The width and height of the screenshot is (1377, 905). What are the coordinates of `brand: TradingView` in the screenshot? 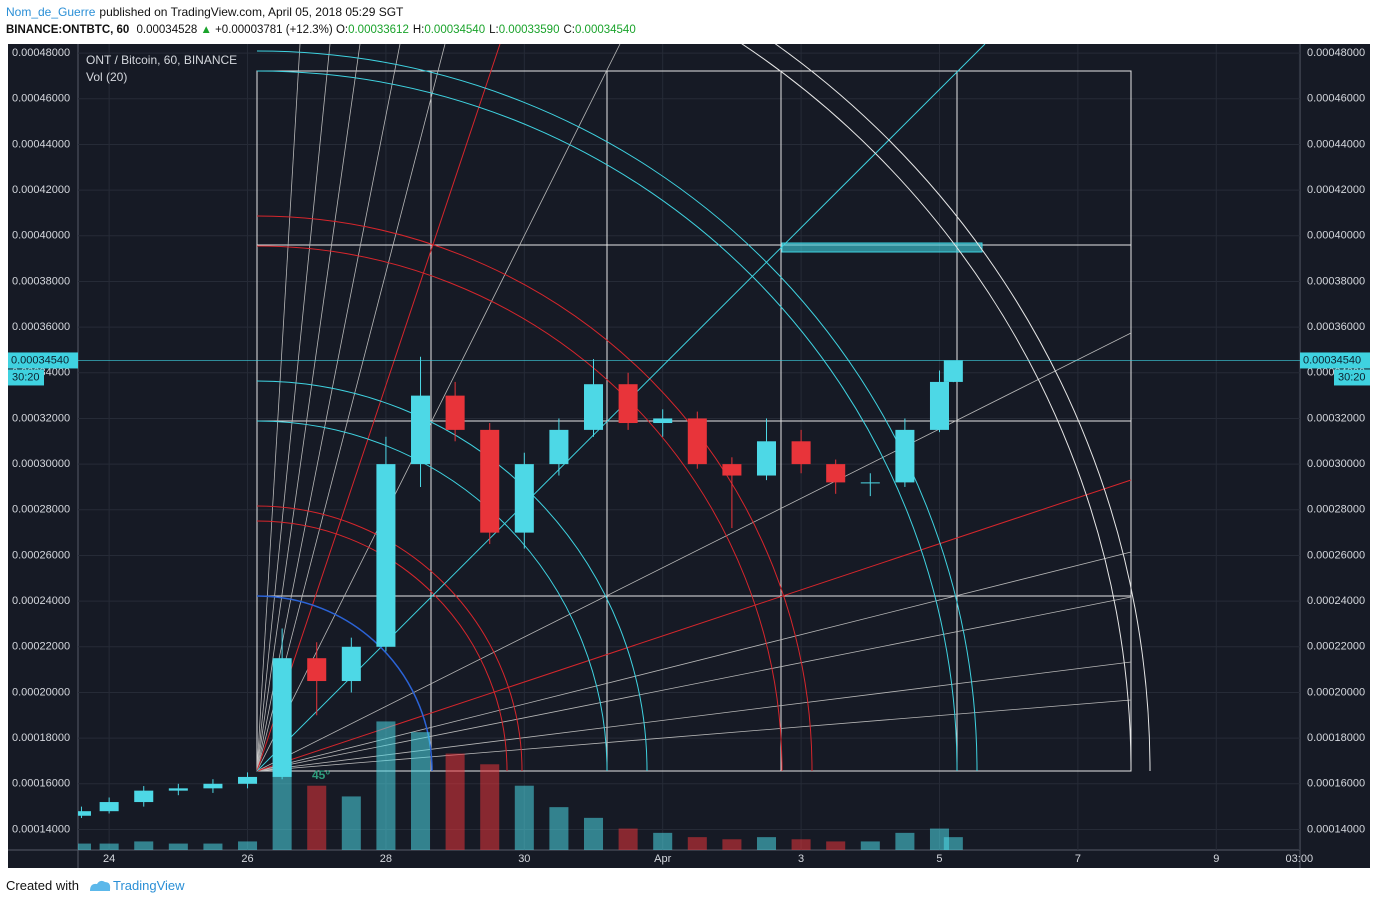 It's located at (148, 885).